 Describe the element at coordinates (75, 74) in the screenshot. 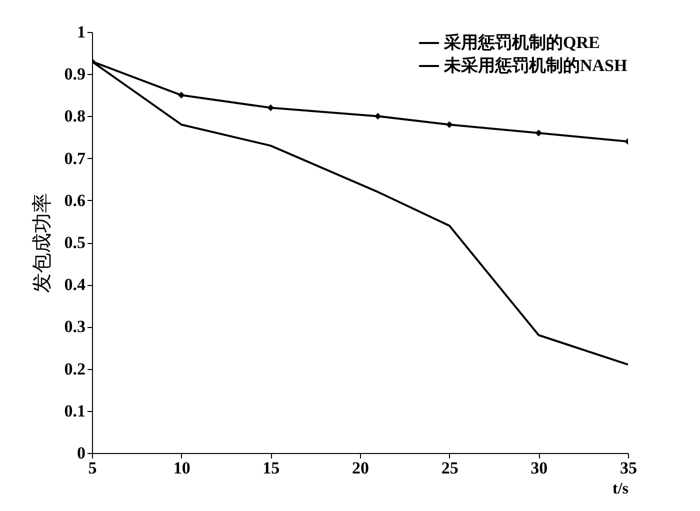

I see `y-tick-label: 0.9` at that location.